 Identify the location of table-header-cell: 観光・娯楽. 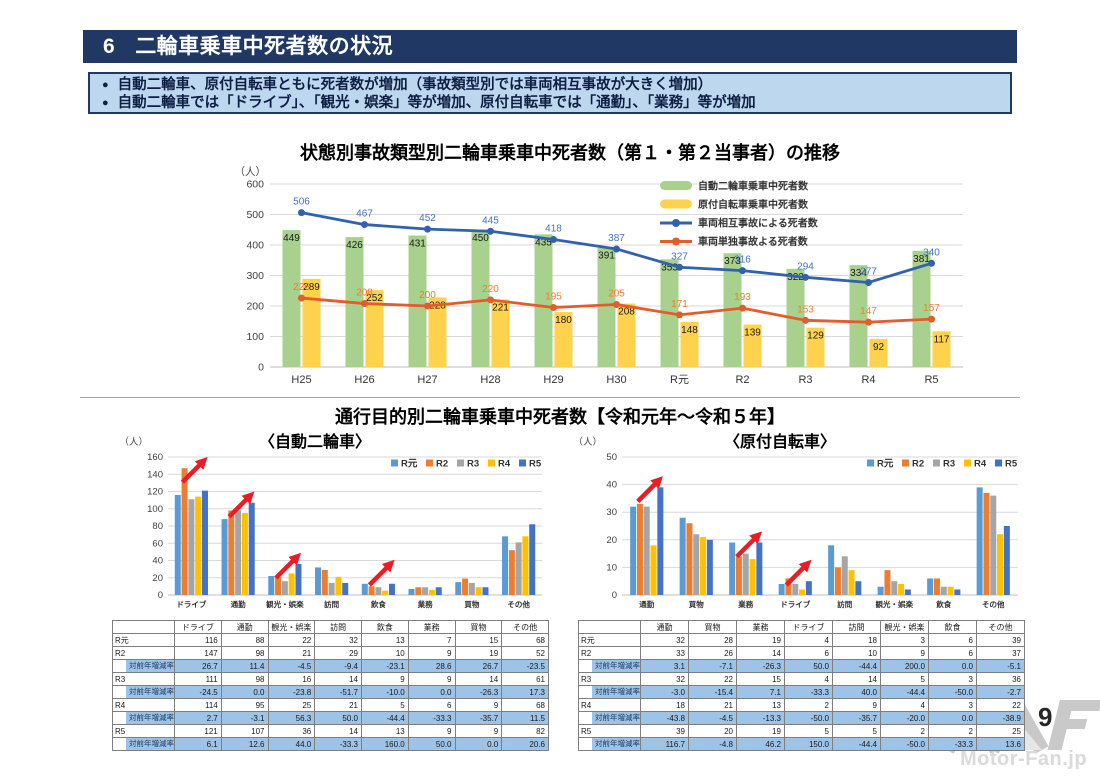
(904, 627).